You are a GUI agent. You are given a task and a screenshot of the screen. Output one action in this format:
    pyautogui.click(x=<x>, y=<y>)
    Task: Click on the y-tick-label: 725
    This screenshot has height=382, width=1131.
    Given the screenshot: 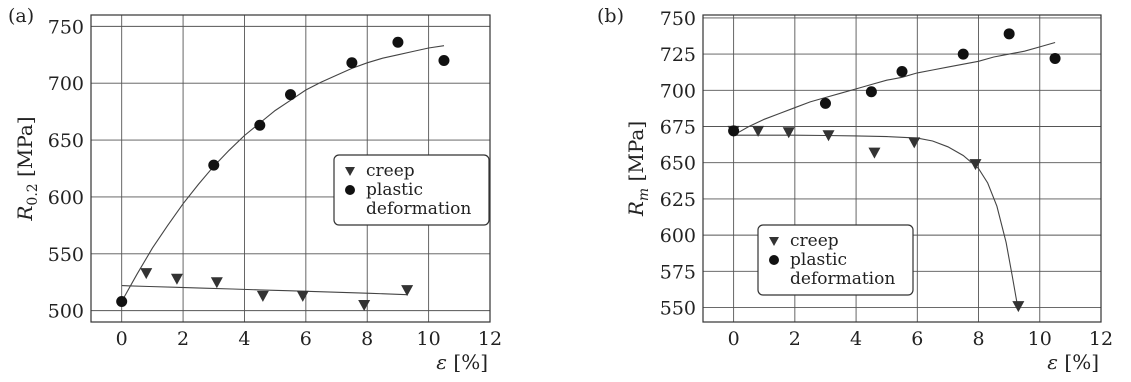 What is the action you would take?
    pyautogui.click(x=678, y=55)
    